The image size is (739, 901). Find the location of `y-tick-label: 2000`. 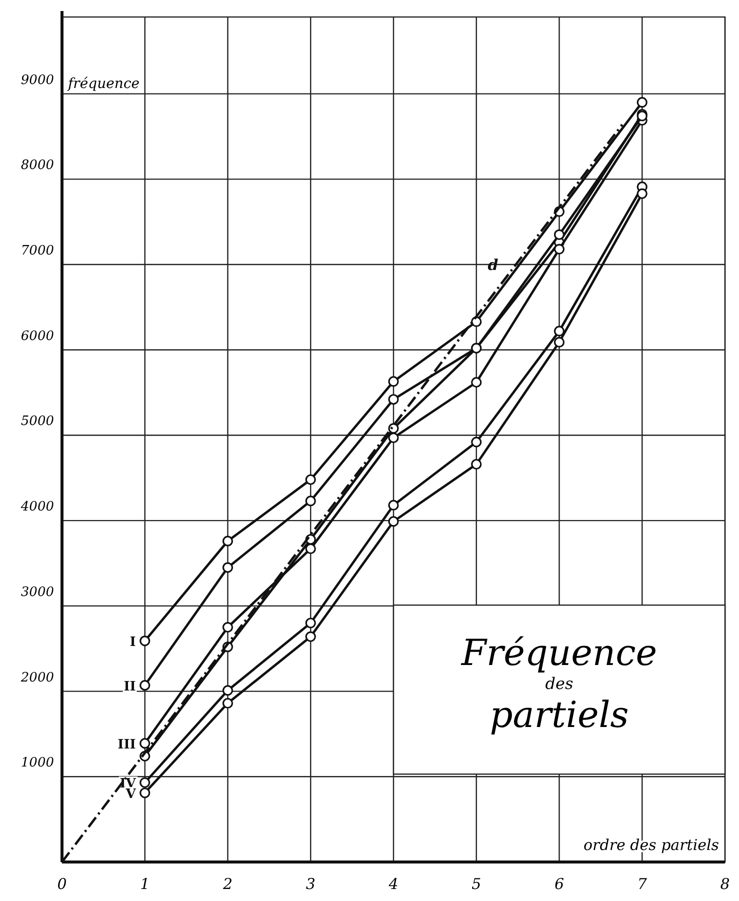

y-tick-label: 2000 is located at coordinates (37, 678).